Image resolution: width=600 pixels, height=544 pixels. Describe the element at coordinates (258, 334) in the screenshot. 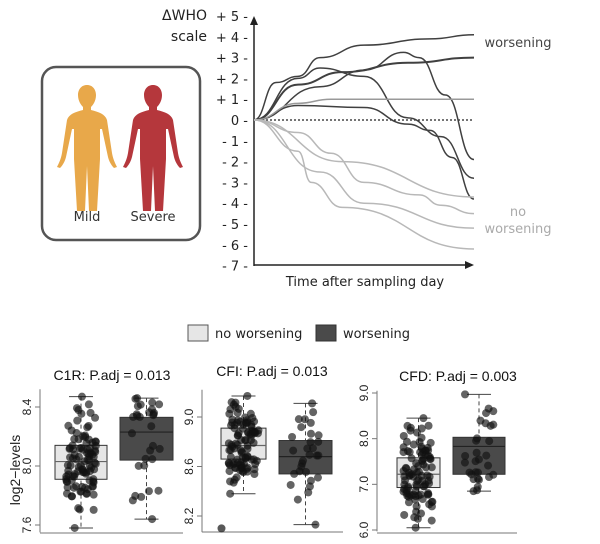

I see `legend-label-no-worsening: no worsening` at that location.